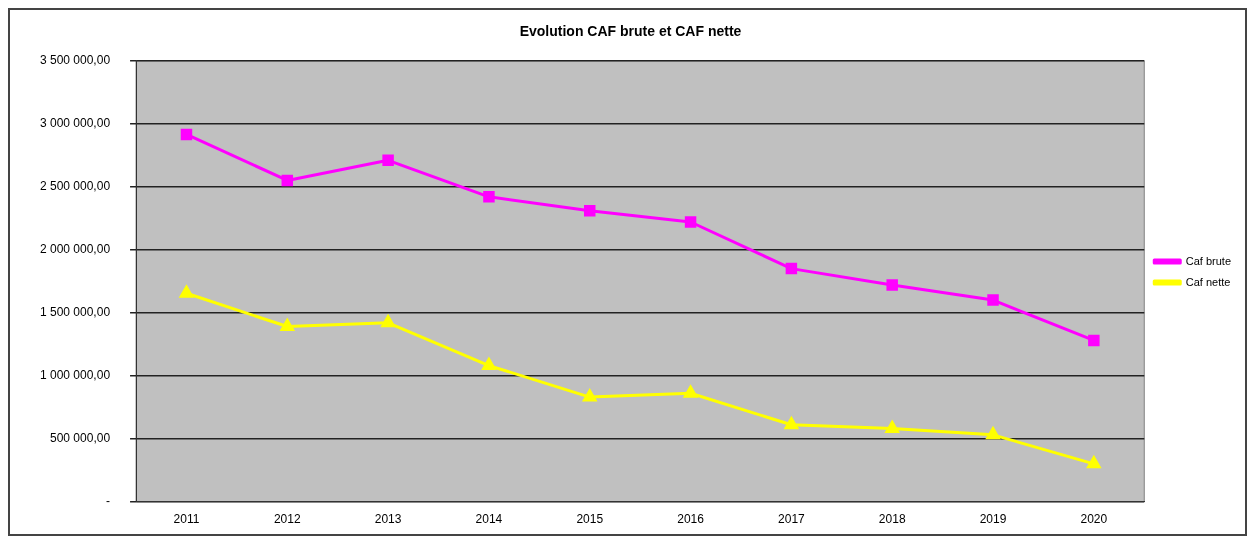  What do you see at coordinates (892, 519) in the screenshot?
I see `x-tick-label: 2018` at bounding box center [892, 519].